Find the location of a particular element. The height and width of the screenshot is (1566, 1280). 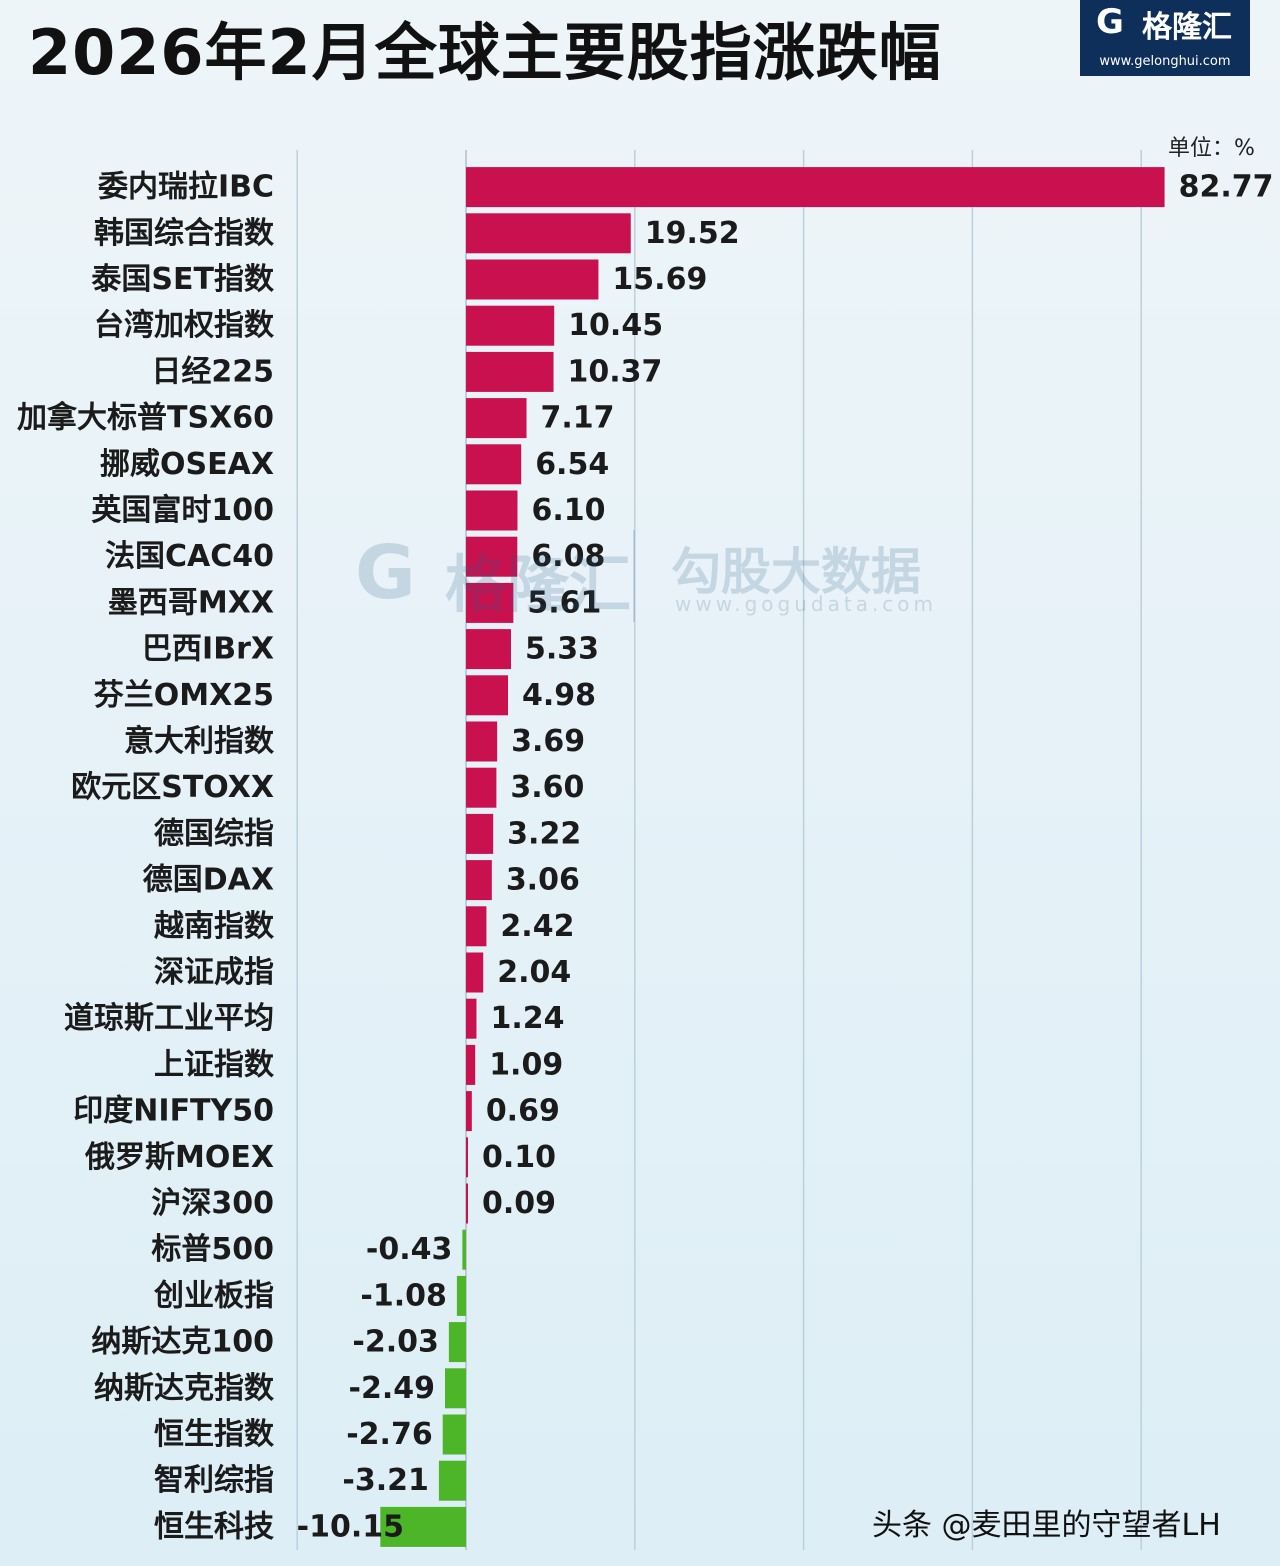

category-label: 印度NIFTY50 is located at coordinates (173, 1111).